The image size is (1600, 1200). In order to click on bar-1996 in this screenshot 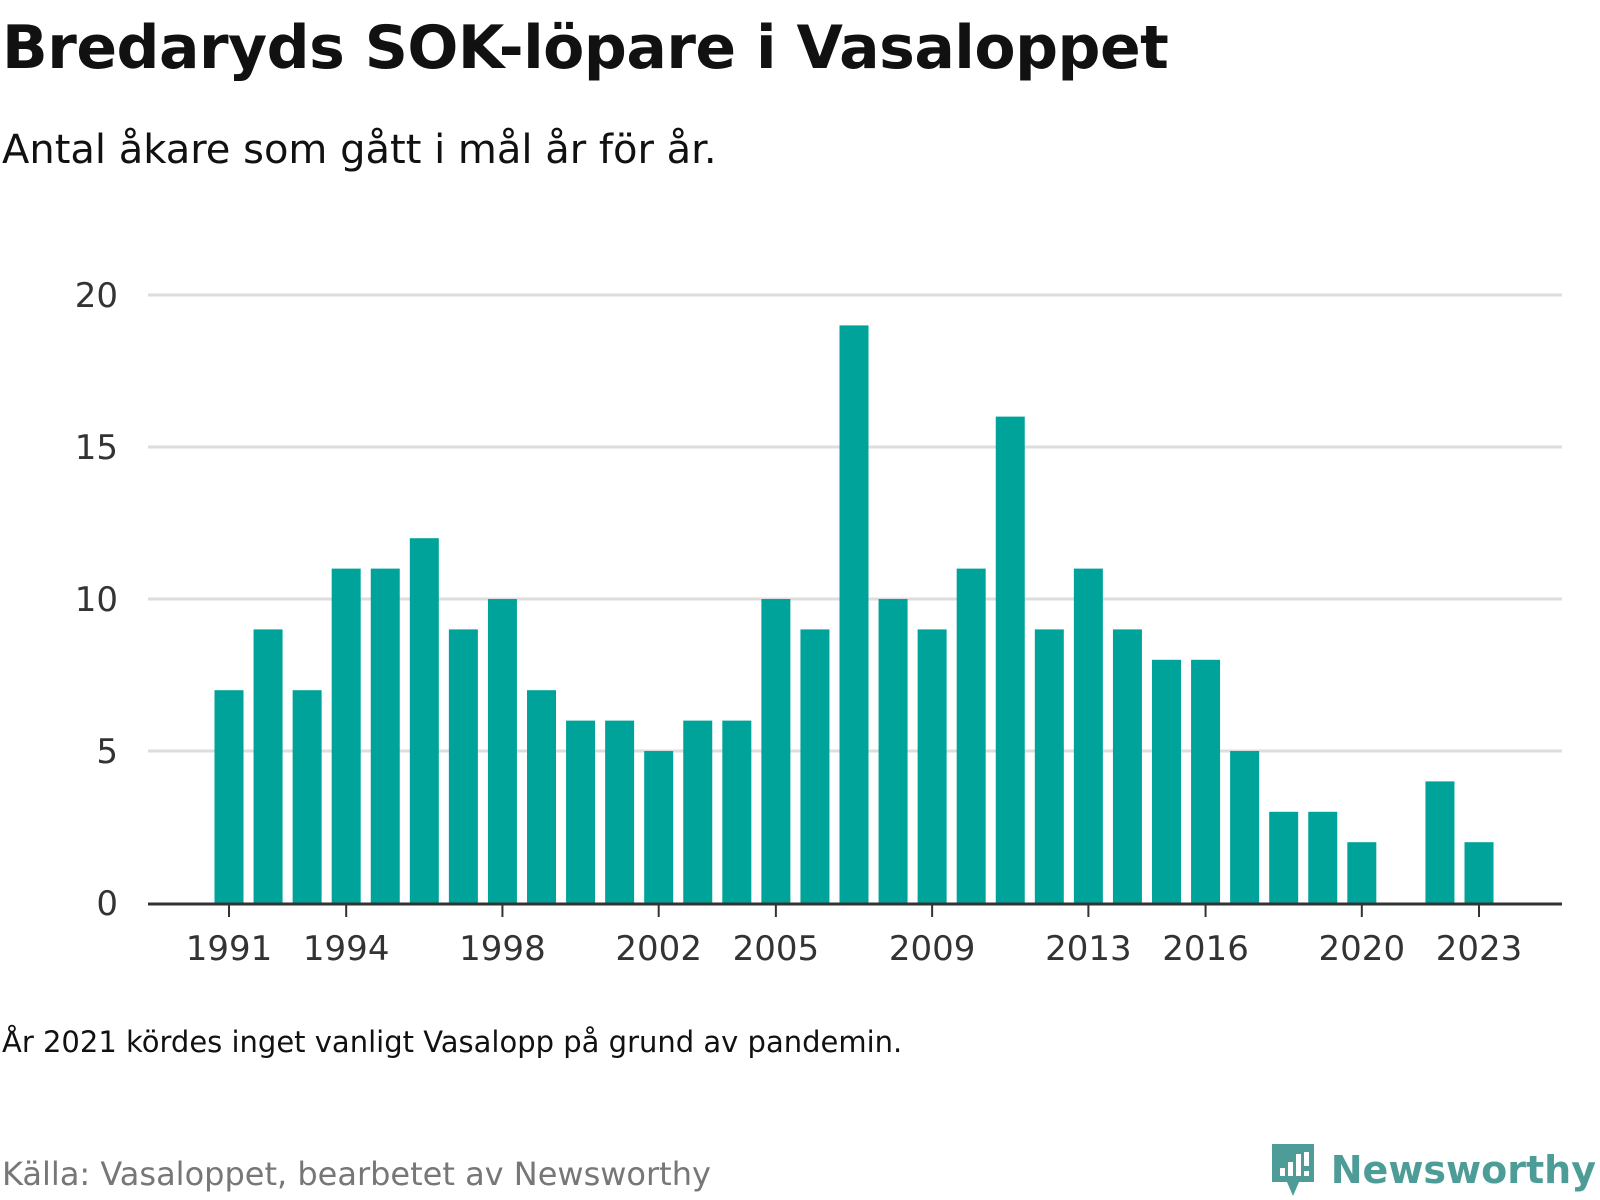, I will do `click(424, 720)`.